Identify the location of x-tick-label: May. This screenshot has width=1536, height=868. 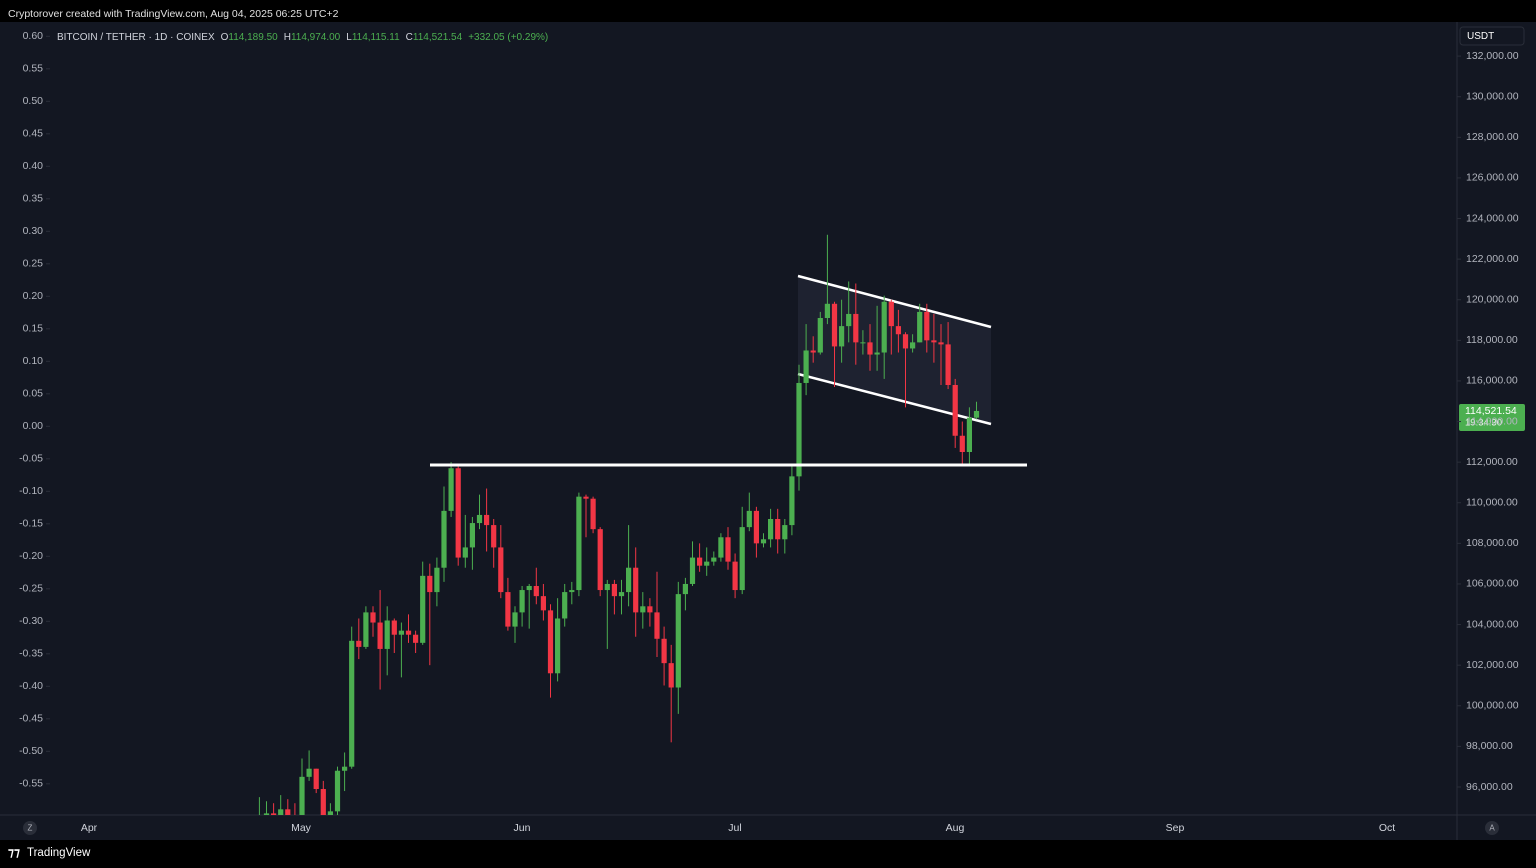
(301, 828).